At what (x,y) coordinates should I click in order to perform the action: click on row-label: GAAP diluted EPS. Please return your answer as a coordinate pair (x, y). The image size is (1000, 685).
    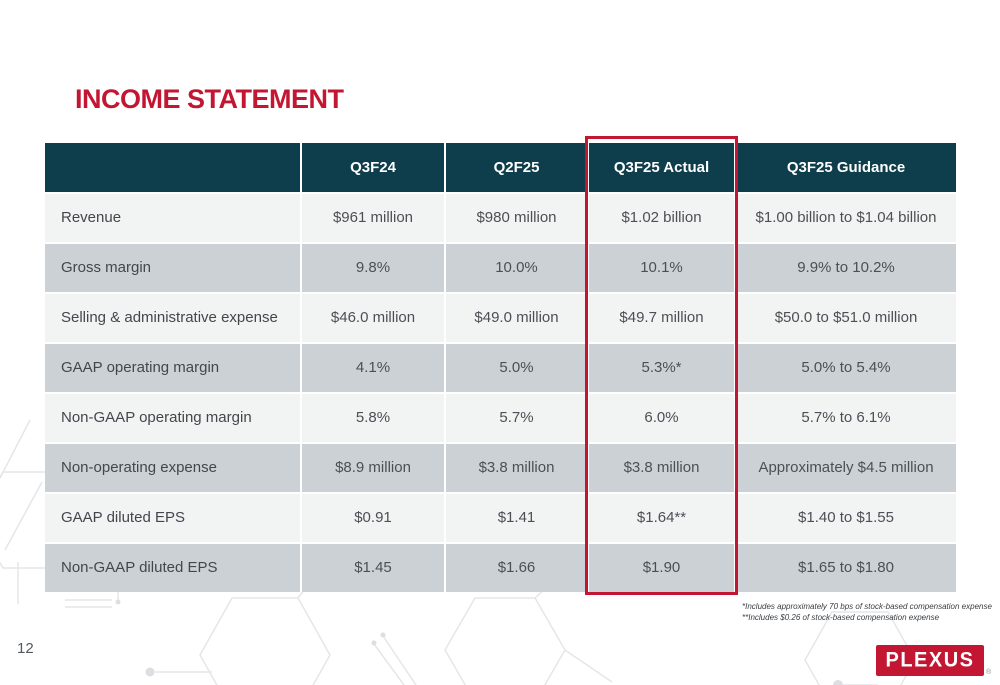
    Looking at the image, I should click on (172, 518).